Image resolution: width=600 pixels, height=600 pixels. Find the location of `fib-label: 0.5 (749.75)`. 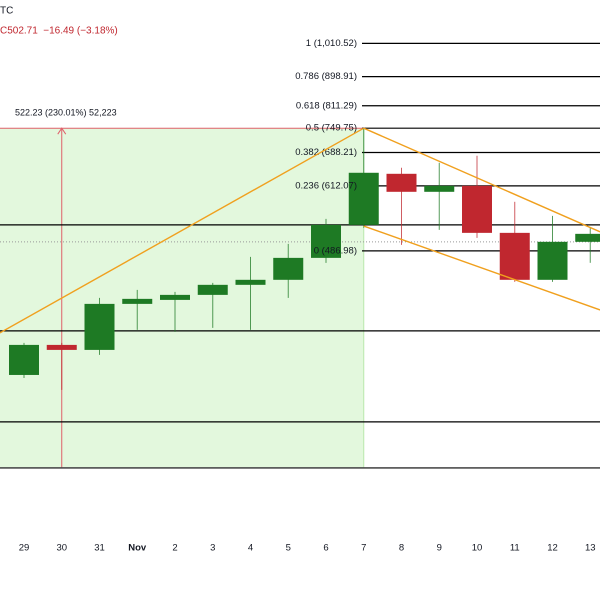

fib-label: 0.5 (749.75) is located at coordinates (331, 128).